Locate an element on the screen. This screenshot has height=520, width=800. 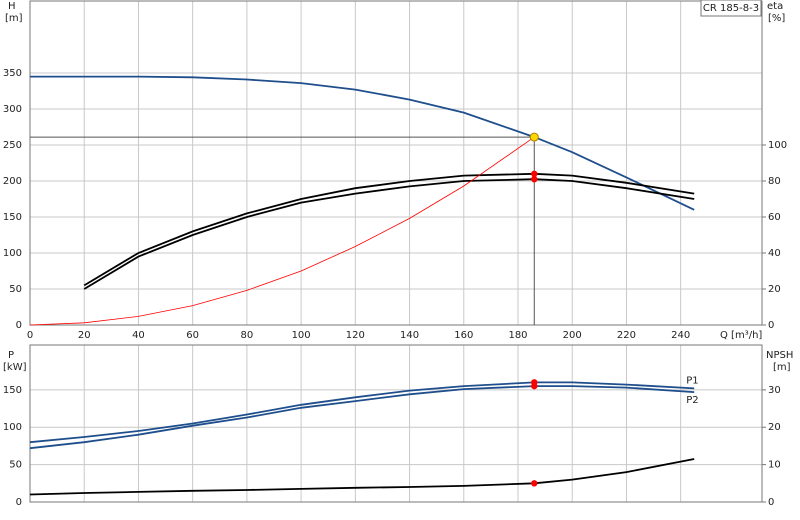
y-tick-label: 250 is located at coordinates (12, 145).